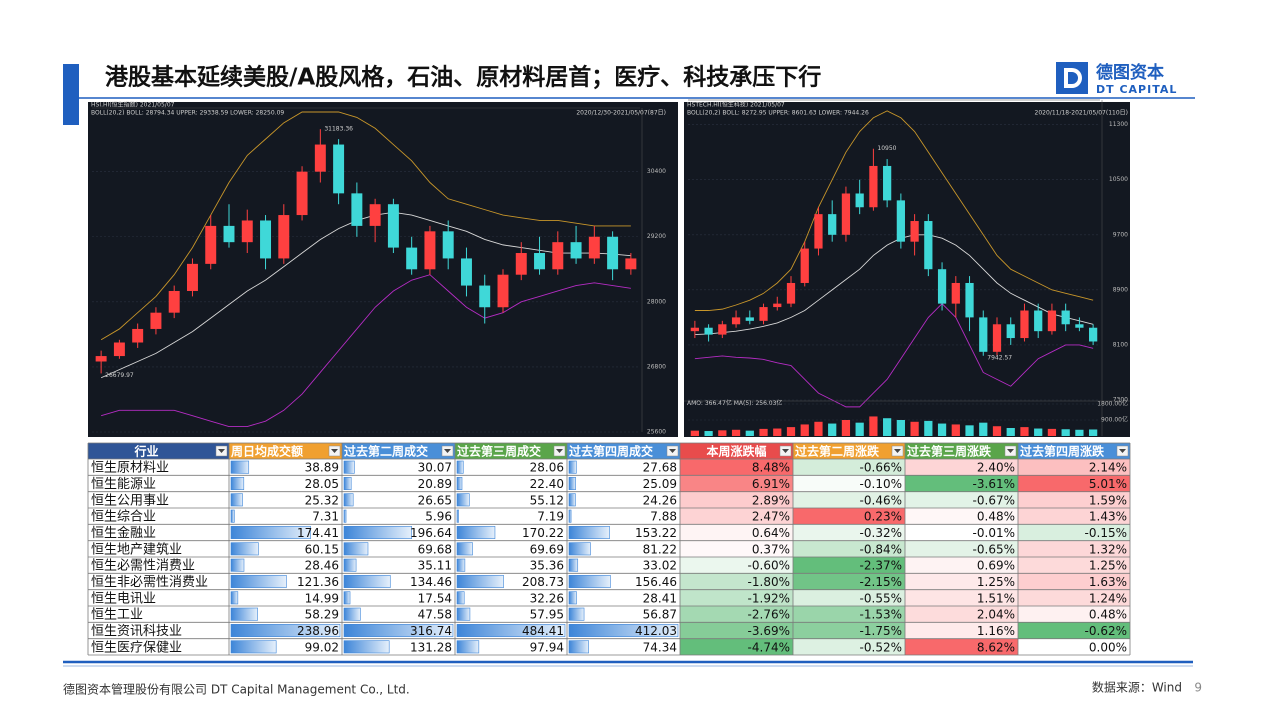 The height and width of the screenshot is (720, 1280). I want to click on change-value: -2.37%, so click(881, 566).